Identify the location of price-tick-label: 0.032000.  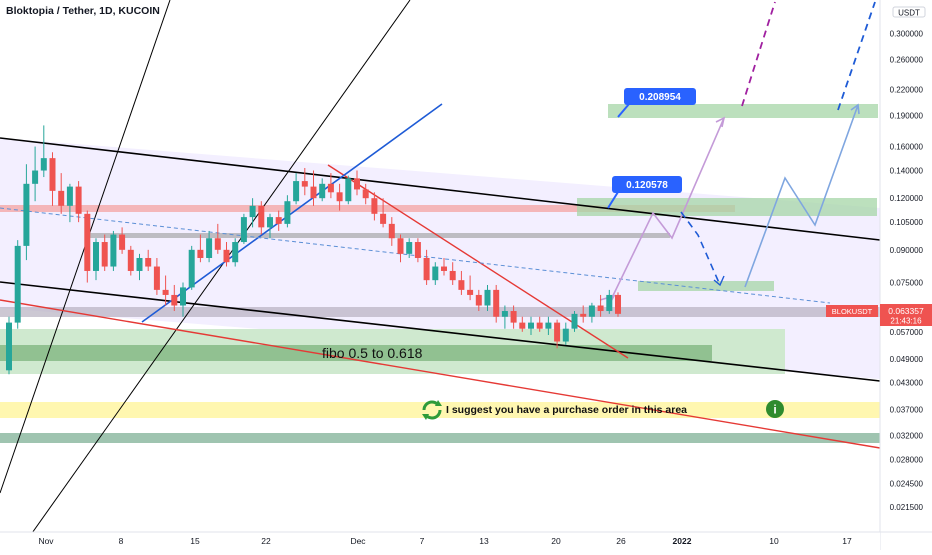
(907, 435).